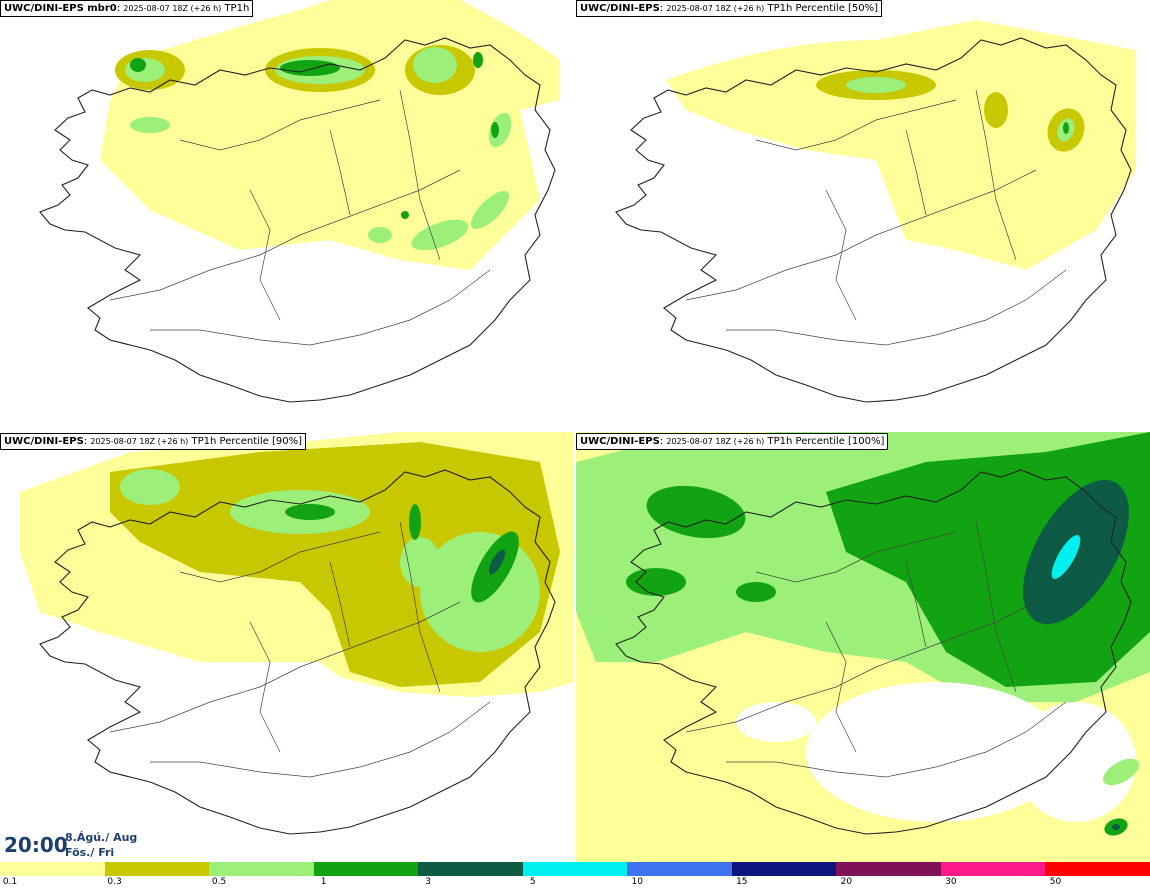  I want to click on valid-date: 8.Ágú./ Aug, so click(101, 837).